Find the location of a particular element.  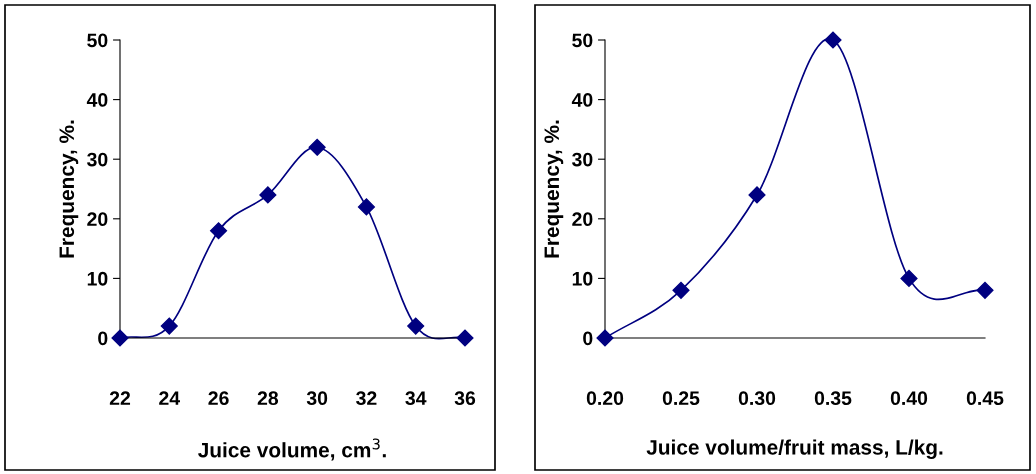

x-tick-label: 32 is located at coordinates (366, 398).